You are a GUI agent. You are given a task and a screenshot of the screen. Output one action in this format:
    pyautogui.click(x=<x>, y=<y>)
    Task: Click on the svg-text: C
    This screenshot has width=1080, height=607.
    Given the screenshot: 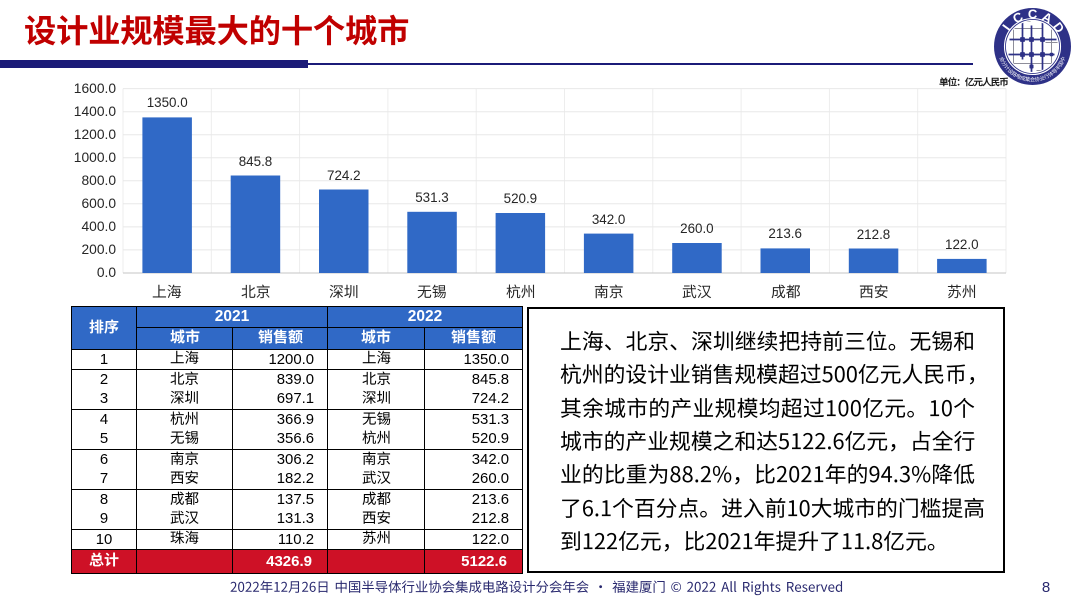 What is the action you would take?
    pyautogui.click(x=1033, y=14)
    